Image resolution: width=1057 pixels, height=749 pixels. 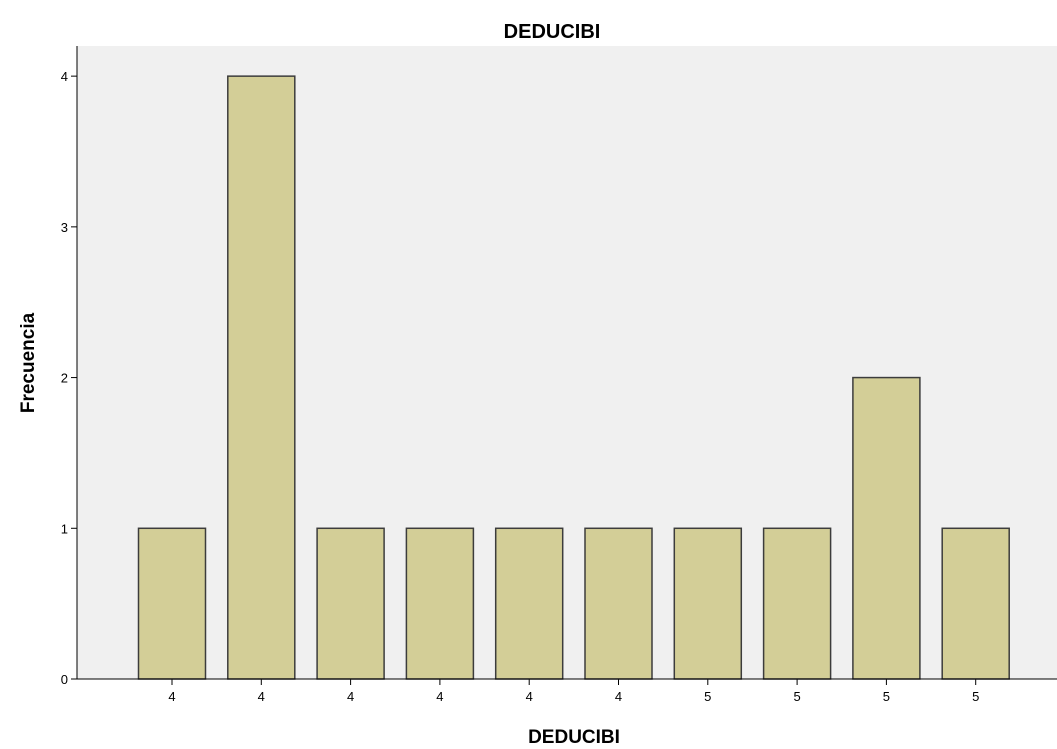 What do you see at coordinates (64, 679) in the screenshot?
I see `y-tick-label: 0` at bounding box center [64, 679].